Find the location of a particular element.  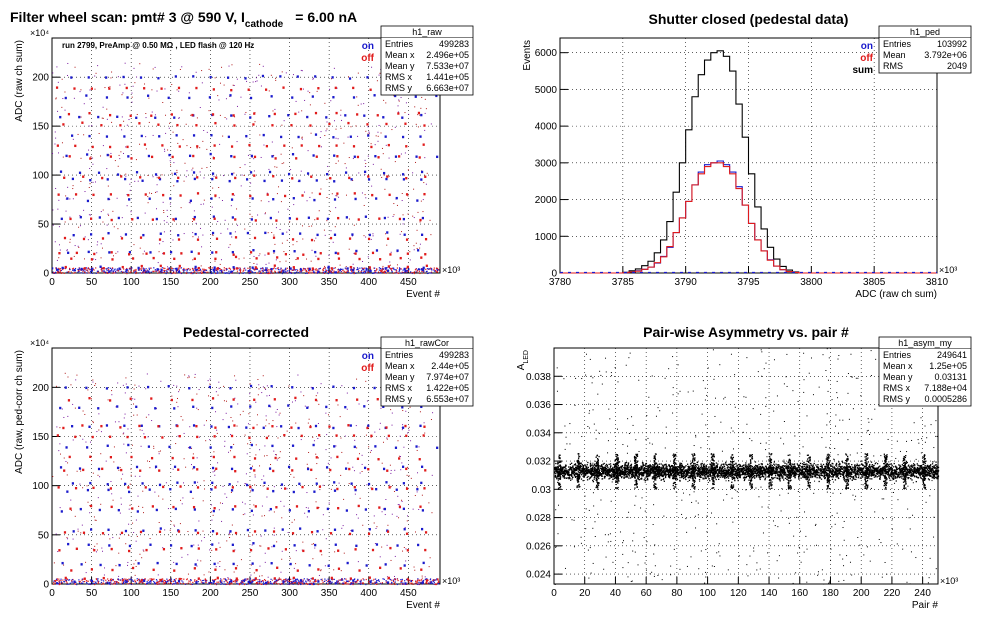

x-tick-label: 0 is located at coordinates (52, 593).